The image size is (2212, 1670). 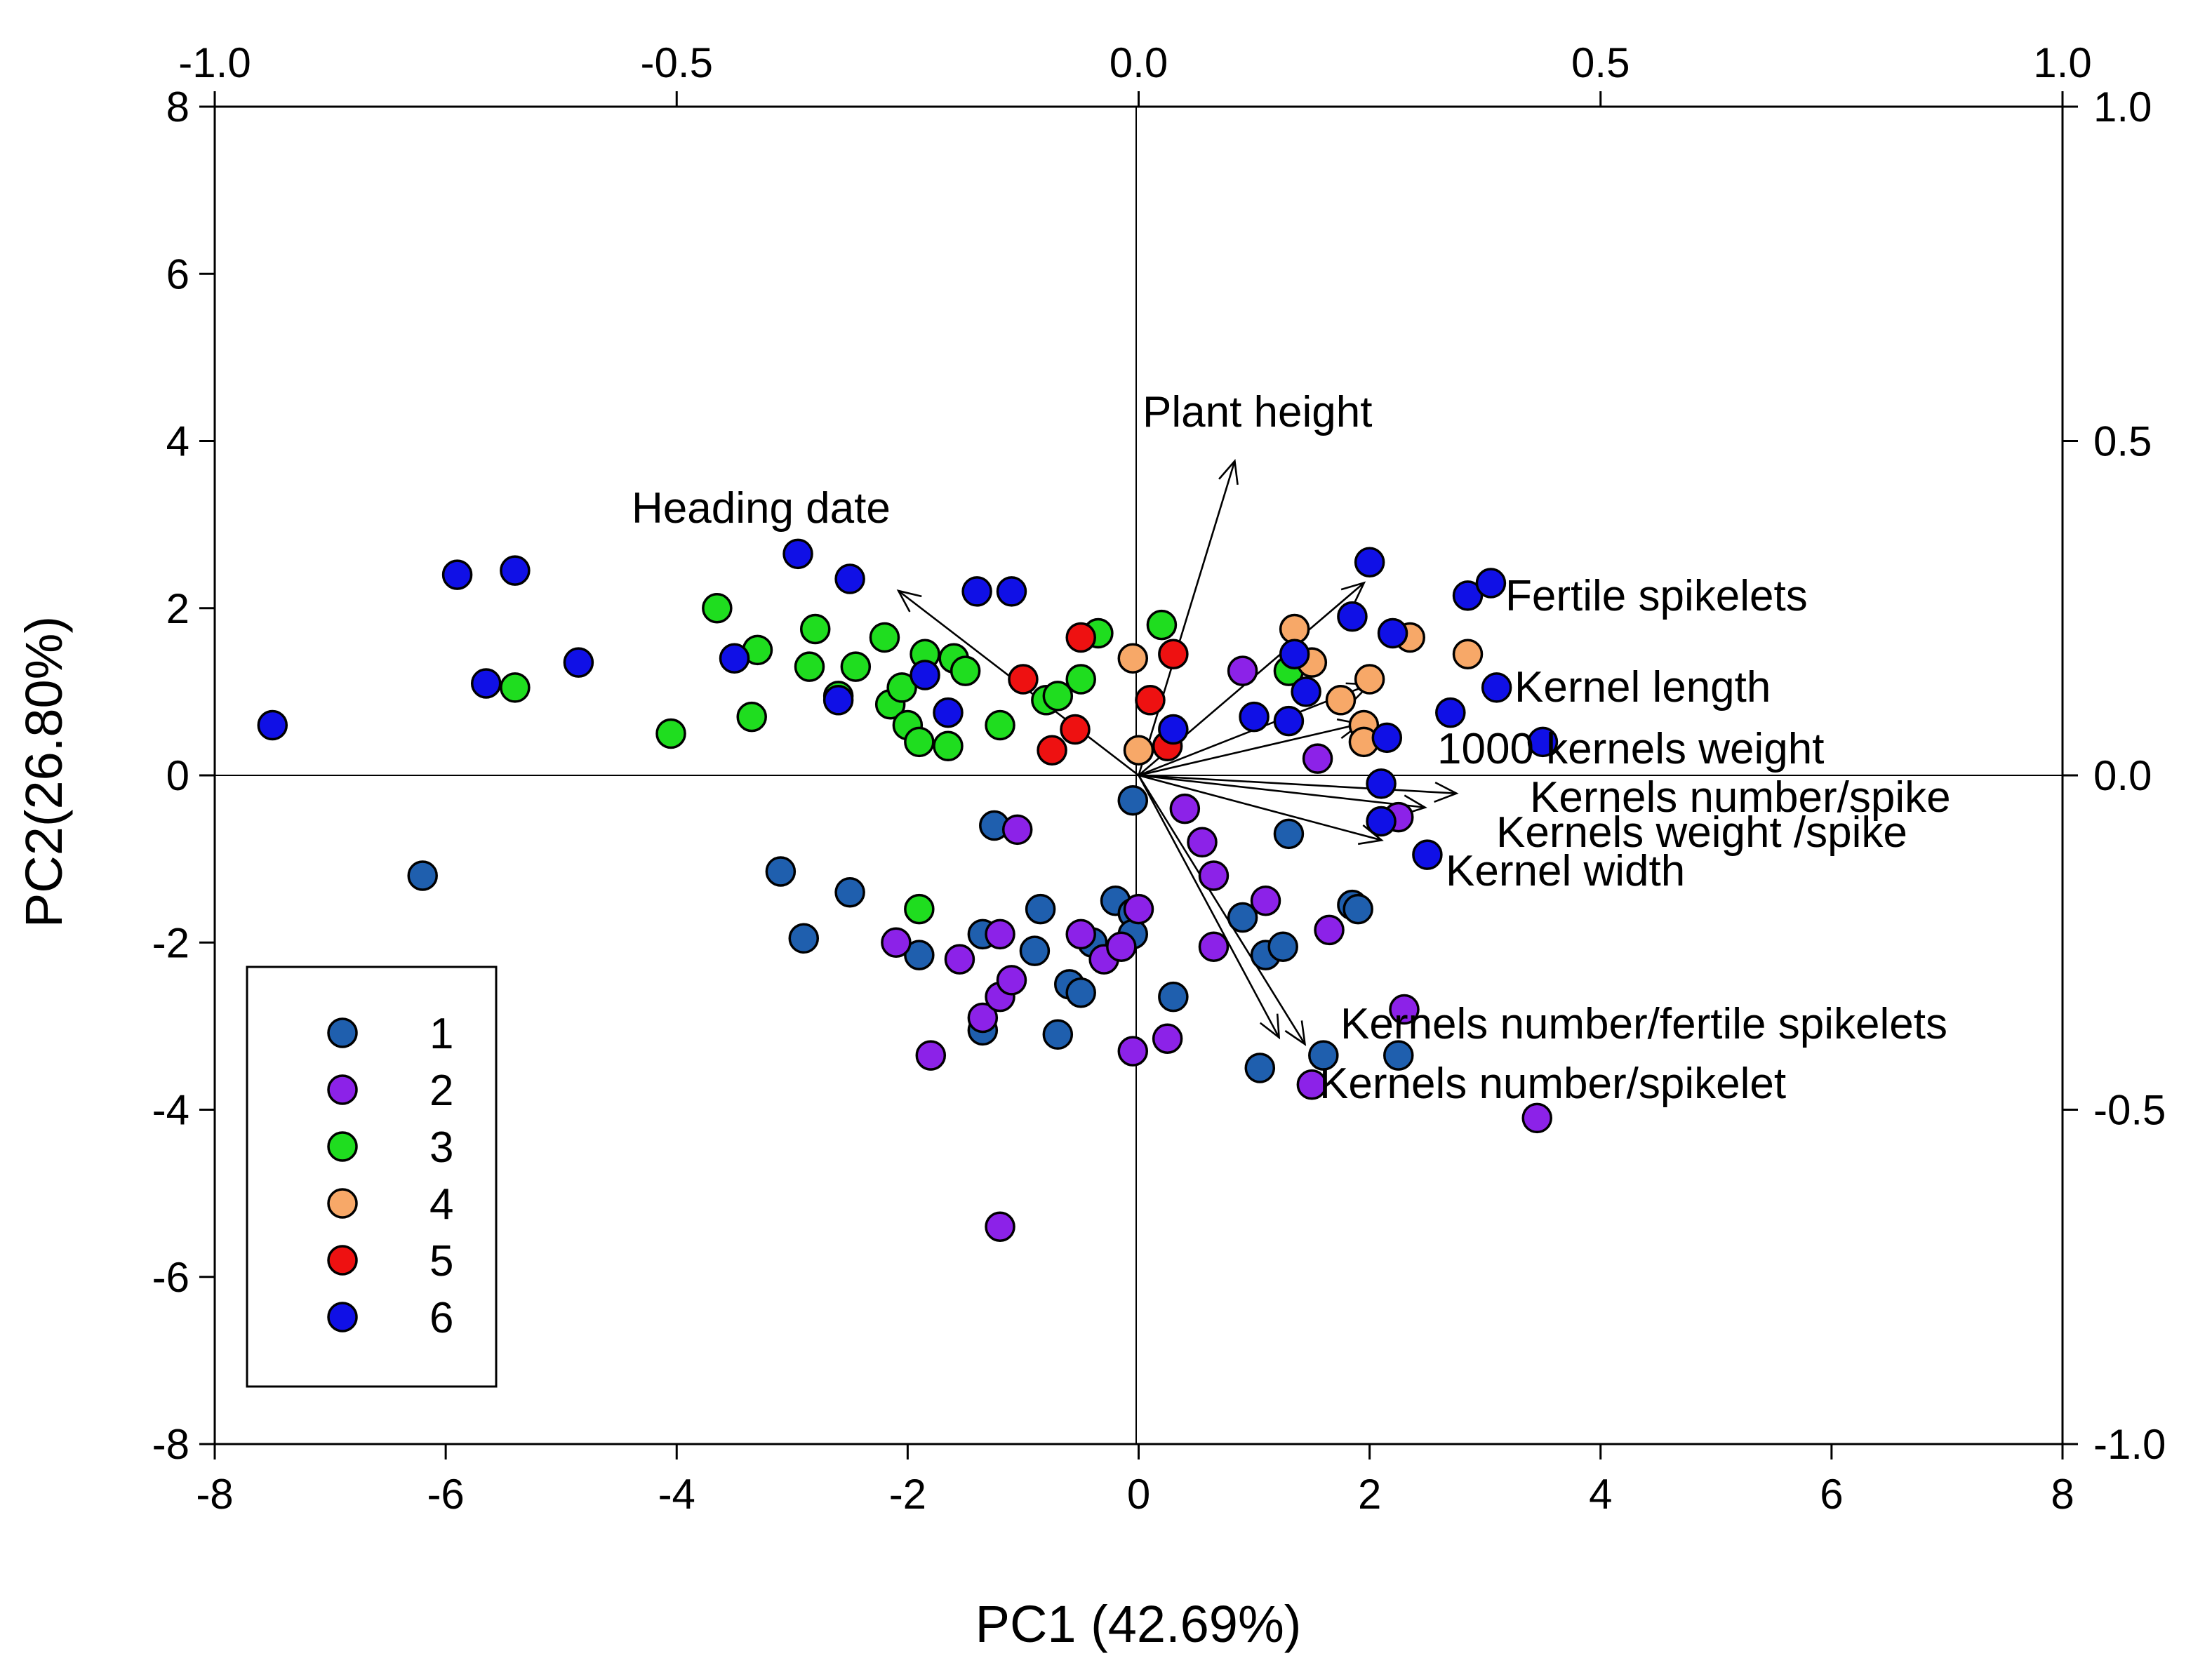 What do you see at coordinates (170, 1110) in the screenshot?
I see `y-tick-label: -4` at bounding box center [170, 1110].